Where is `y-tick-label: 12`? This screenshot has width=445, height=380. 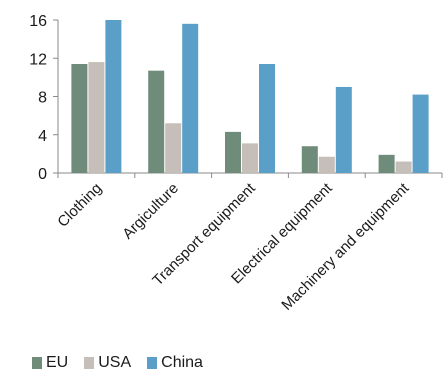
y-tick-label: 12 is located at coordinates (38, 59).